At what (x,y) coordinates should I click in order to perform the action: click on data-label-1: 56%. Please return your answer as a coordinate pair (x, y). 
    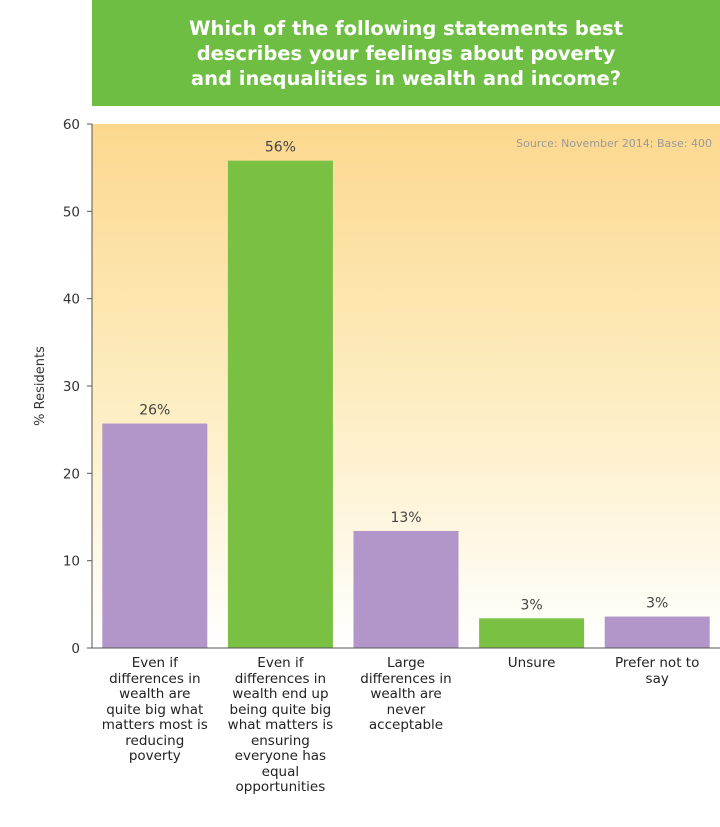
    Looking at the image, I should click on (280, 148).